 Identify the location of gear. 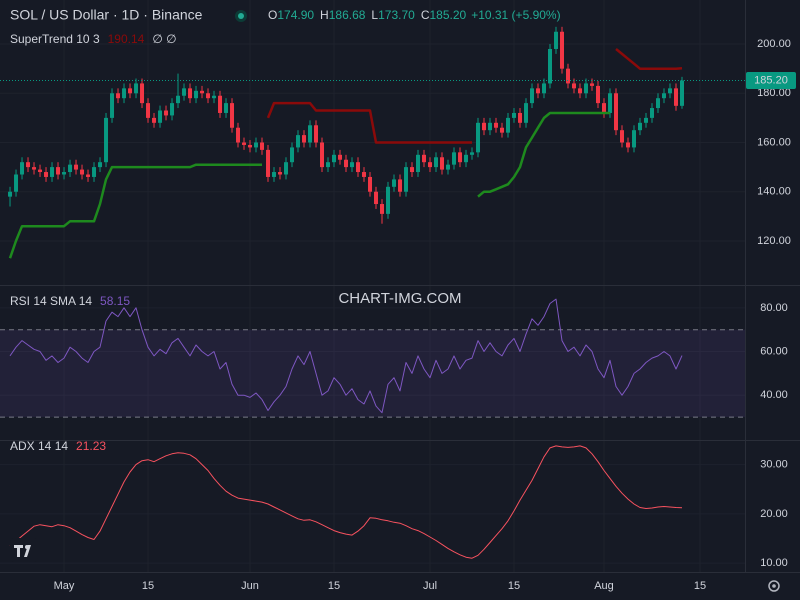
(774, 586).